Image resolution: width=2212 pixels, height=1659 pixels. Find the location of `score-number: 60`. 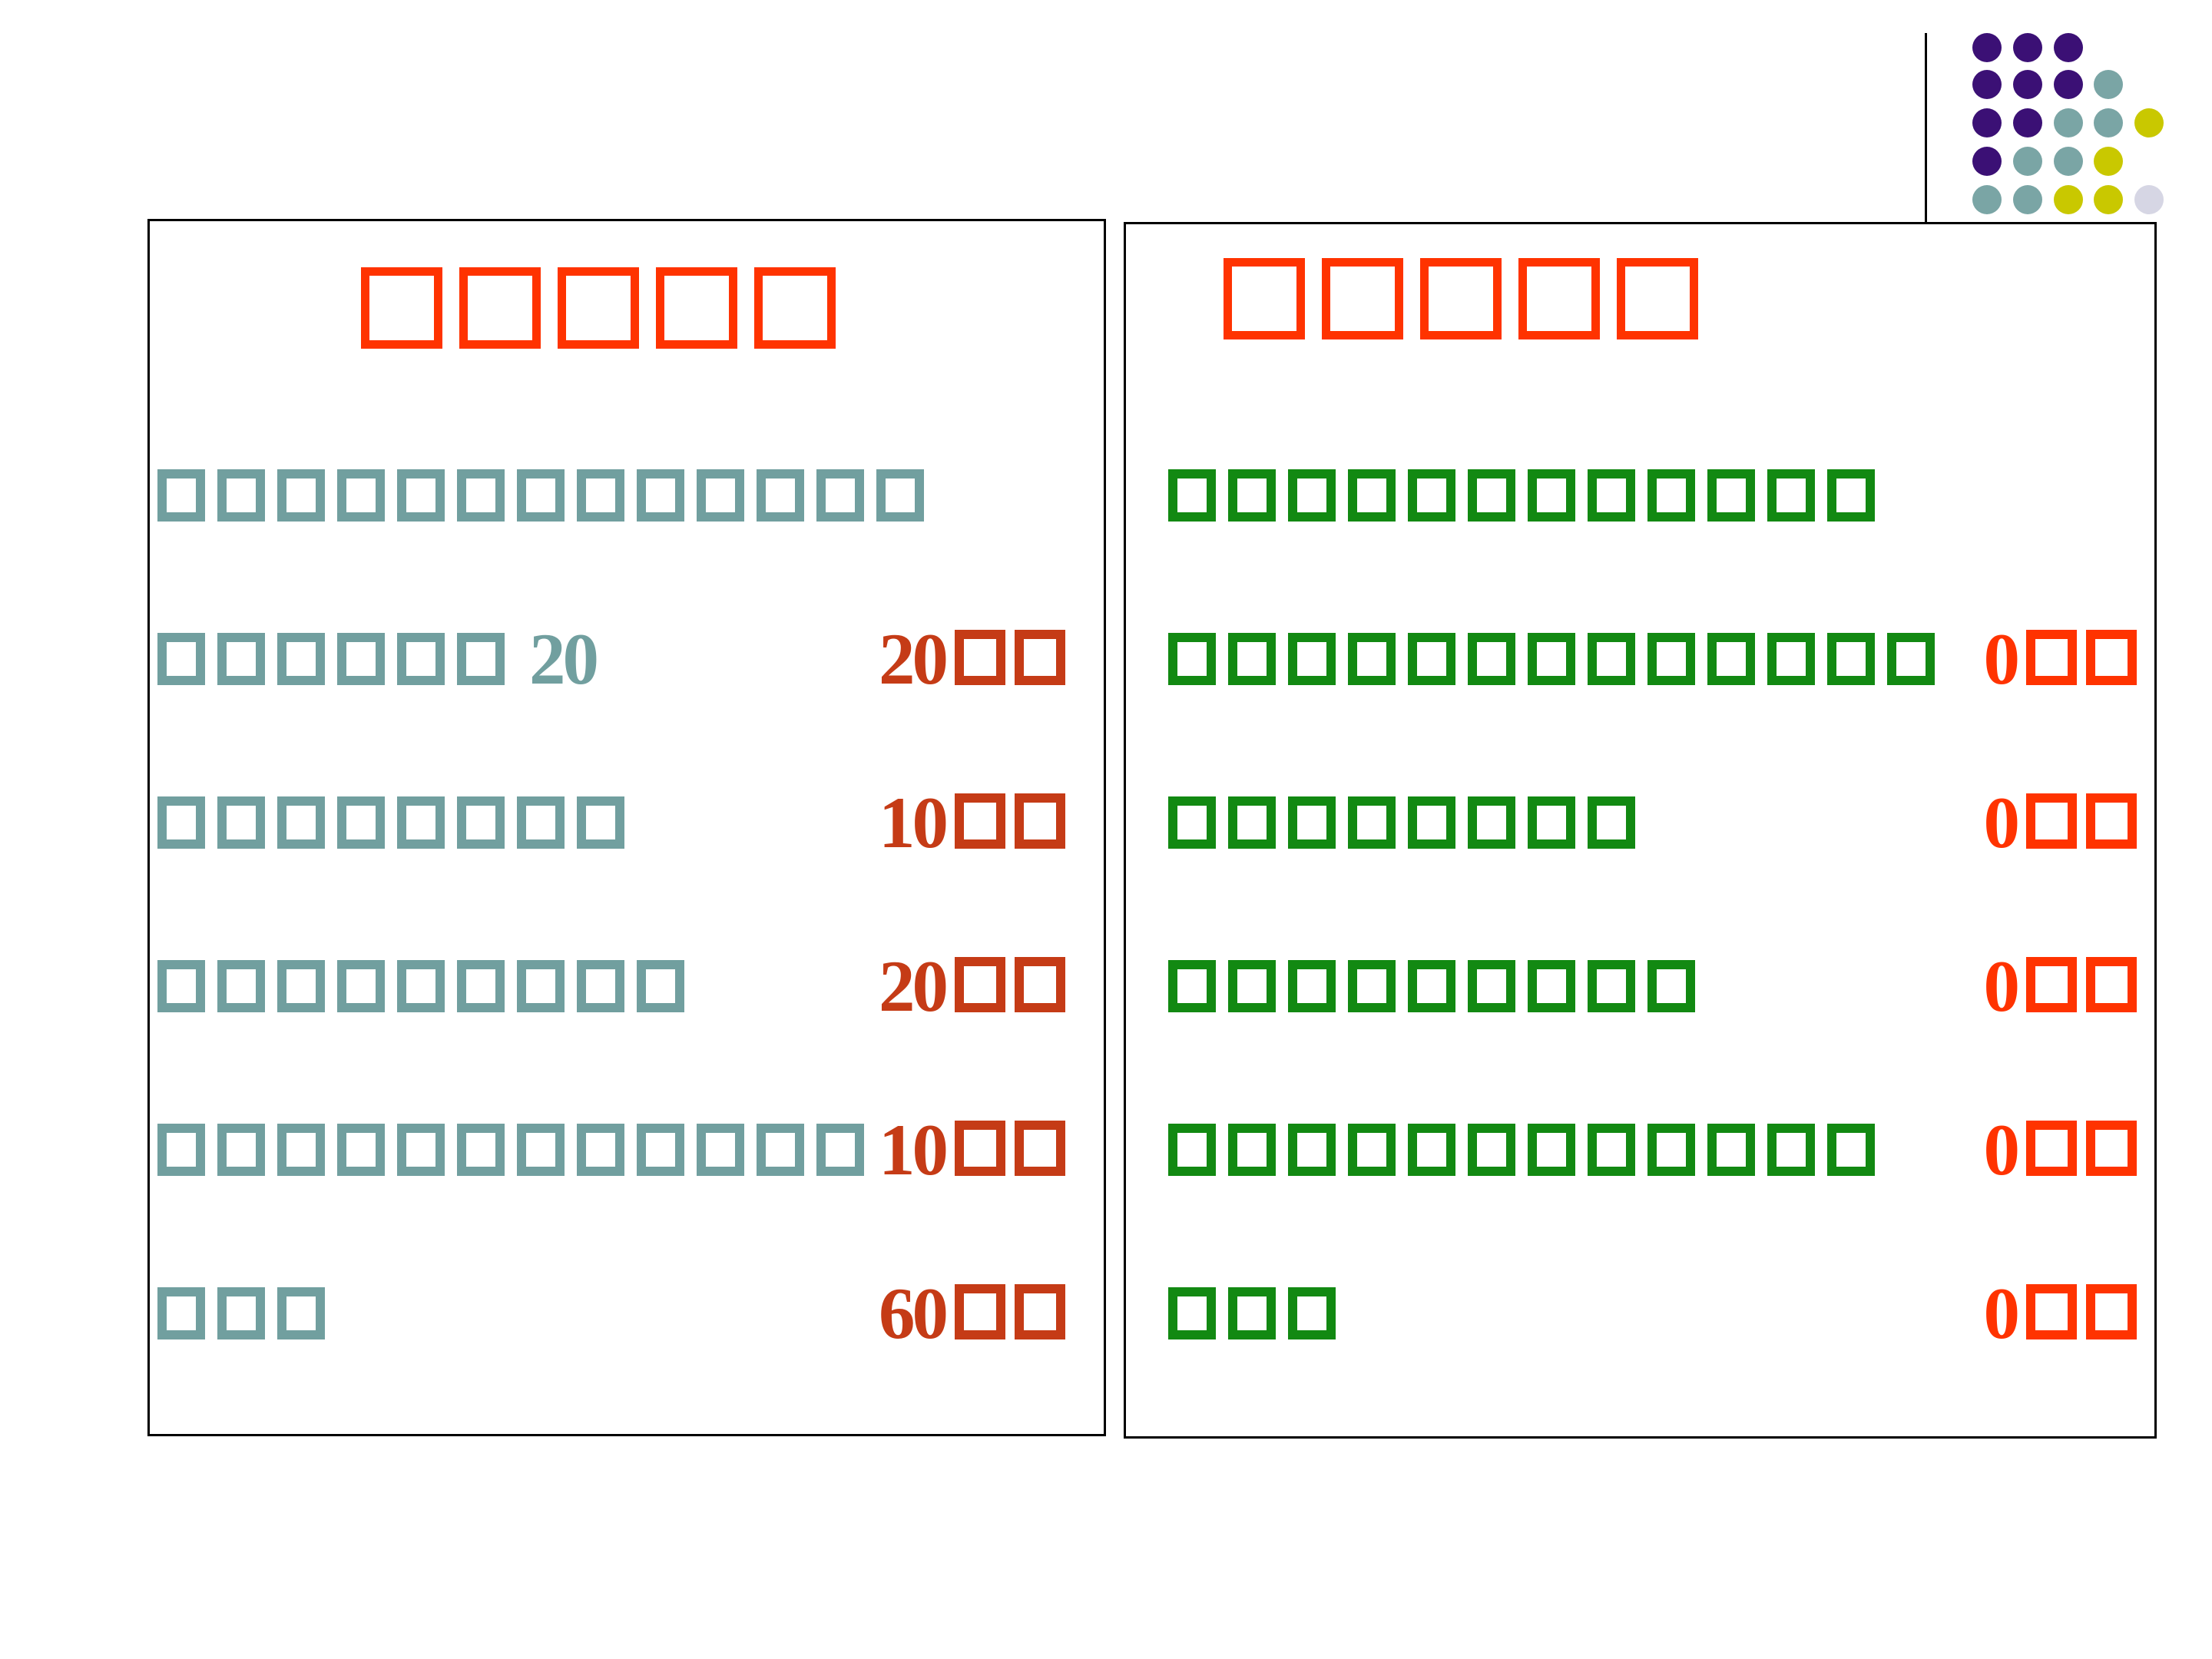

score-number: 60 is located at coordinates (914, 1313).